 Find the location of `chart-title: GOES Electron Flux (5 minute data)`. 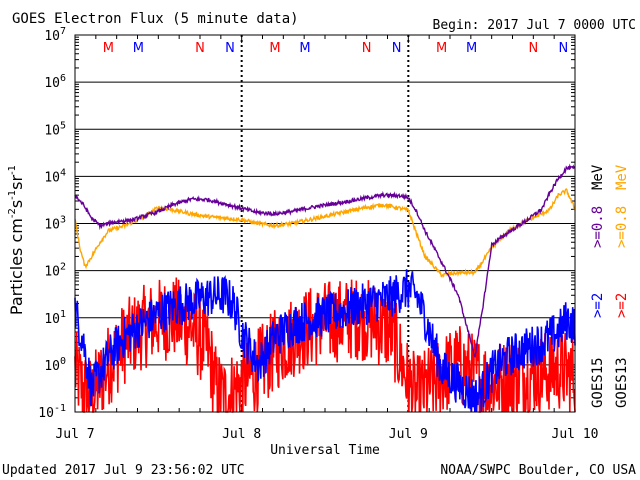

chart-title: GOES Electron Flux (5 minute data) is located at coordinates (155, 19).